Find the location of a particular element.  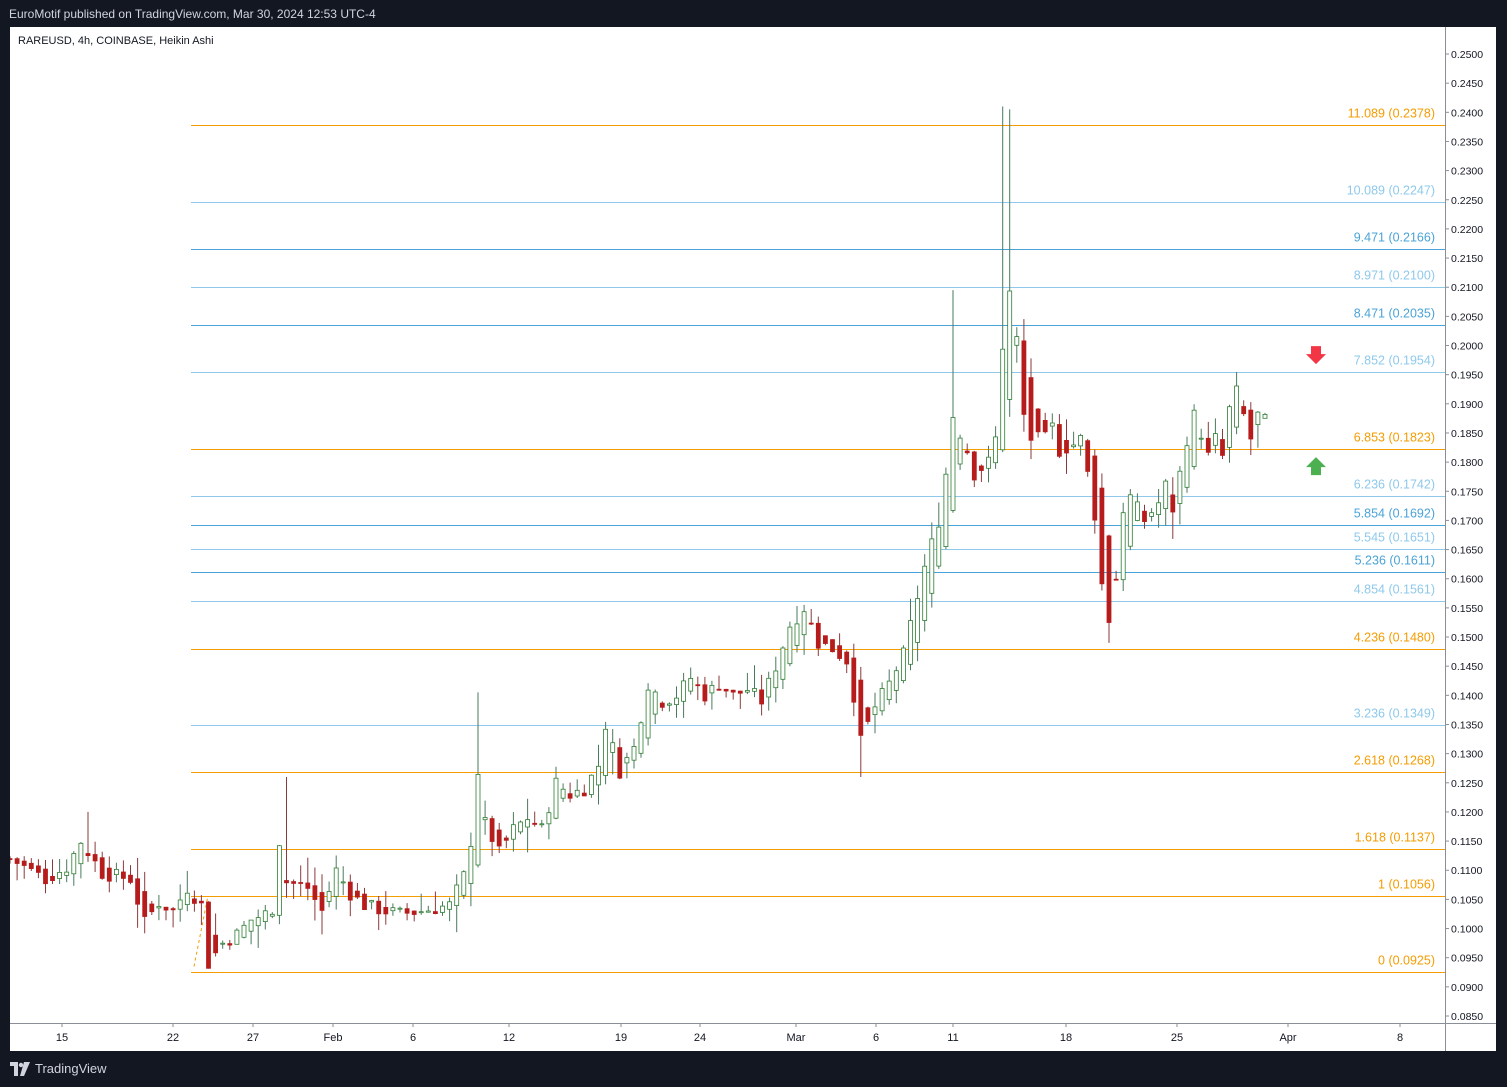

fib-label-14: 2.618 (0.1268) is located at coordinates (1394, 761).